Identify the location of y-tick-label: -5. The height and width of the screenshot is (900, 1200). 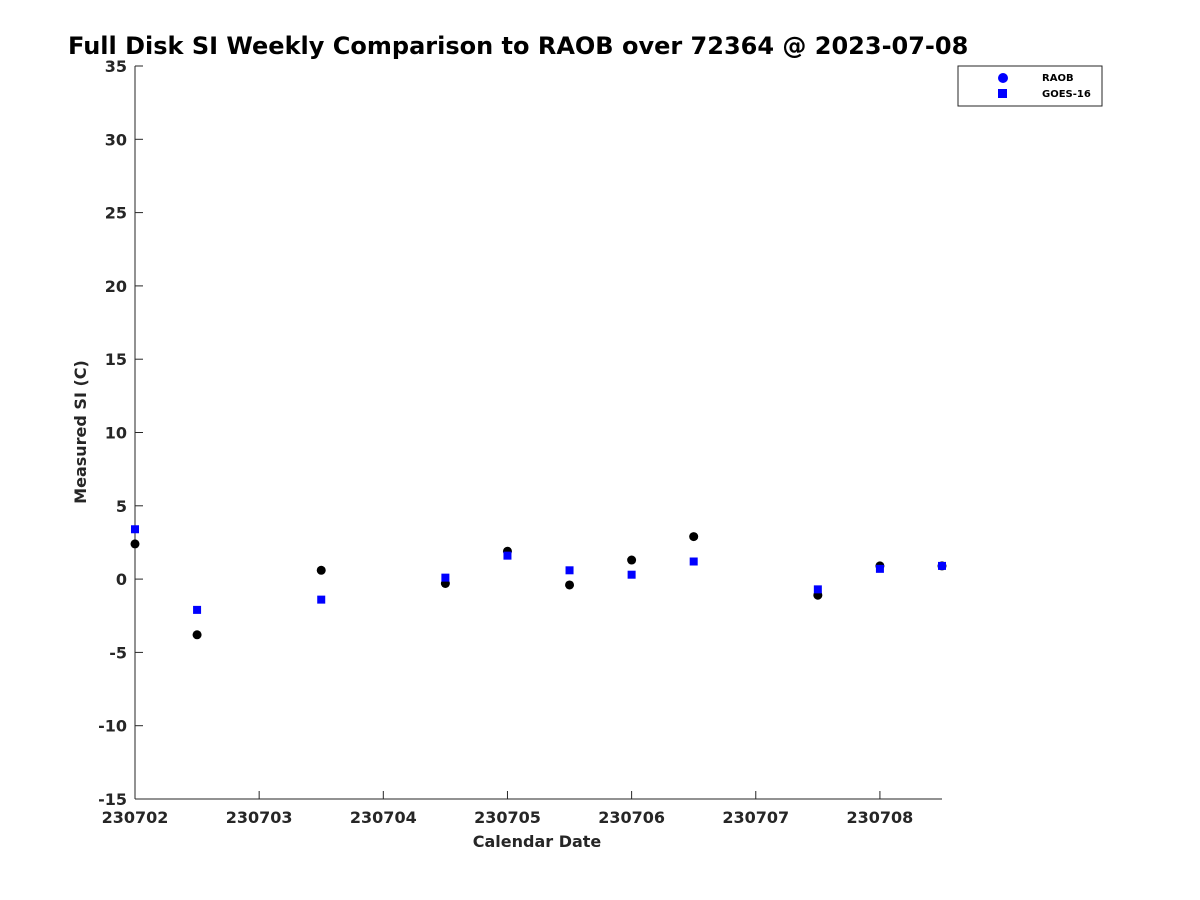
(118, 652).